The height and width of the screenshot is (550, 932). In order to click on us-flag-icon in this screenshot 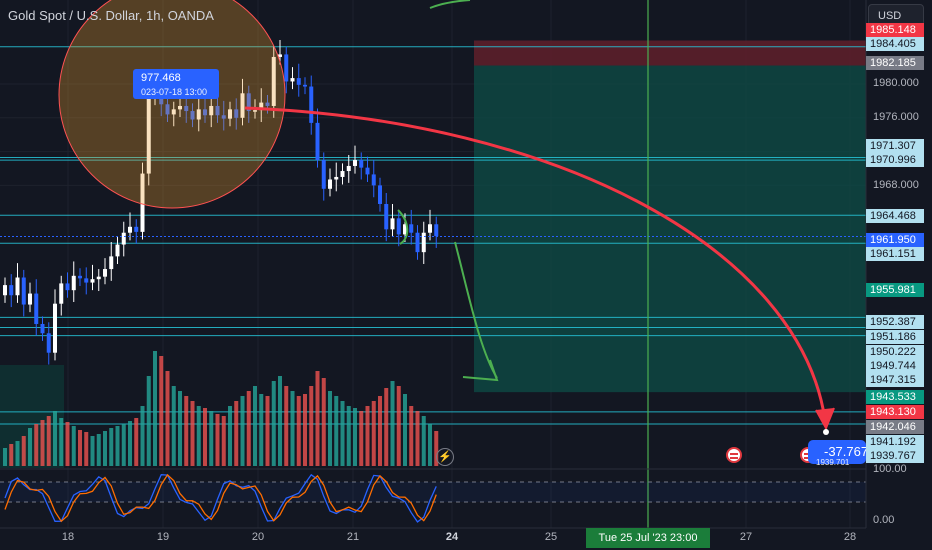, I will do `click(734, 455)`.